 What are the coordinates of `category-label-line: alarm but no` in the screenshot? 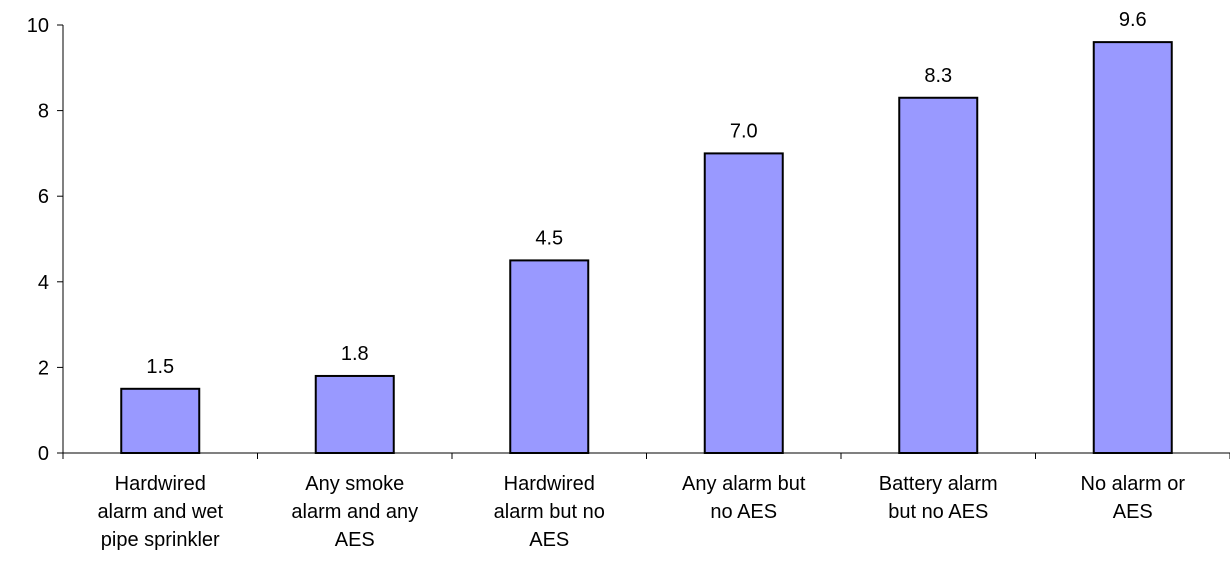 It's located at (549, 512).